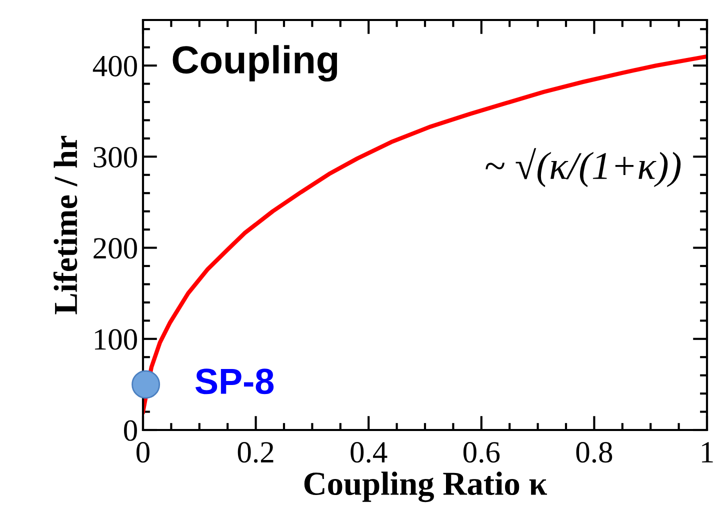  What do you see at coordinates (583, 168) in the screenshot?
I see `annotation: ~ √(κ/(1+κ))` at bounding box center [583, 168].